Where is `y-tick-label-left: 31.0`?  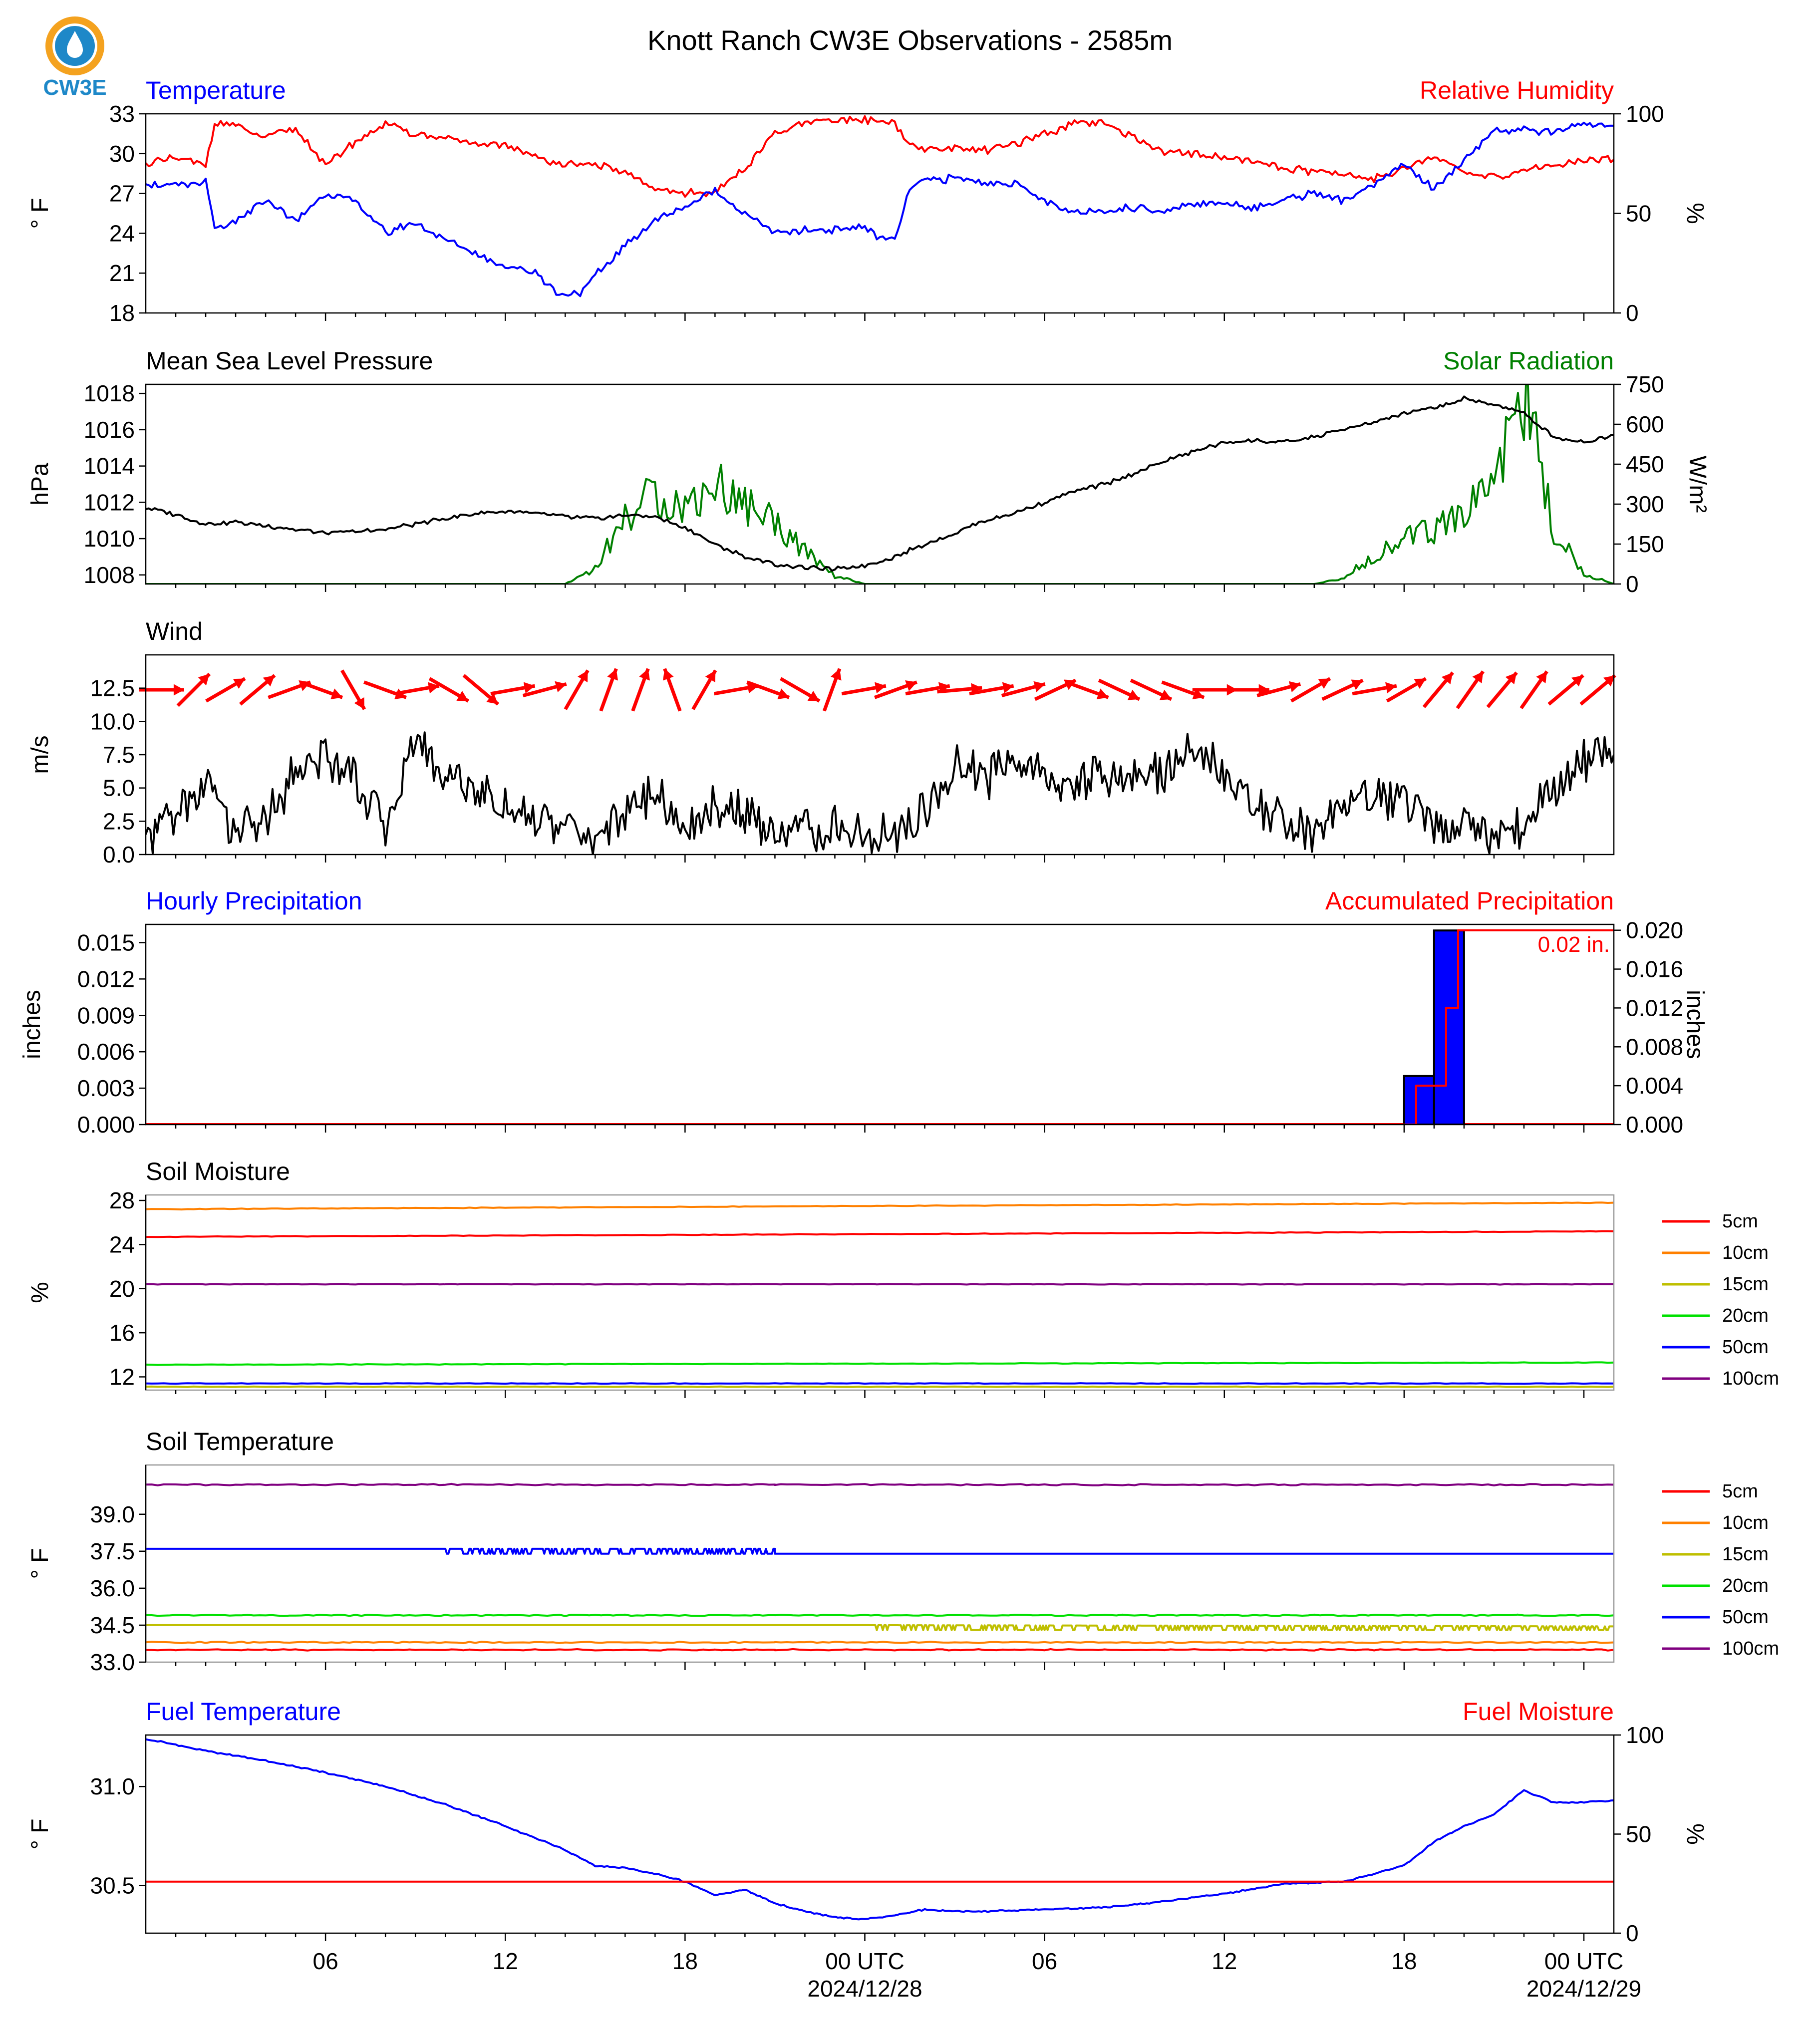
y-tick-label-left: 31.0 is located at coordinates (112, 1786).